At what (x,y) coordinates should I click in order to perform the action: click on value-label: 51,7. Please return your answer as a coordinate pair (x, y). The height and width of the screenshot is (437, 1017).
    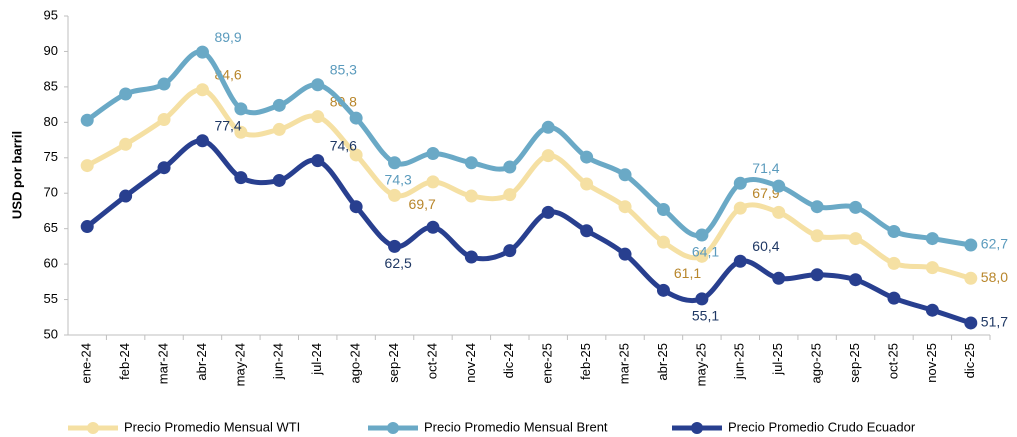
    Looking at the image, I should click on (994, 322).